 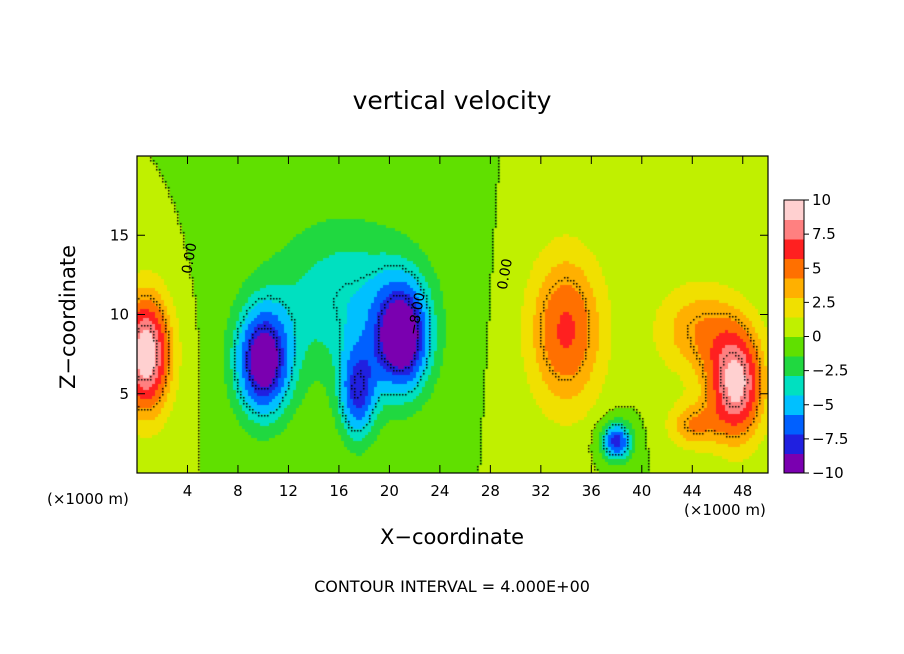 What do you see at coordinates (824, 234) in the screenshot?
I see `colorbar-tick-label: 7.5` at bounding box center [824, 234].